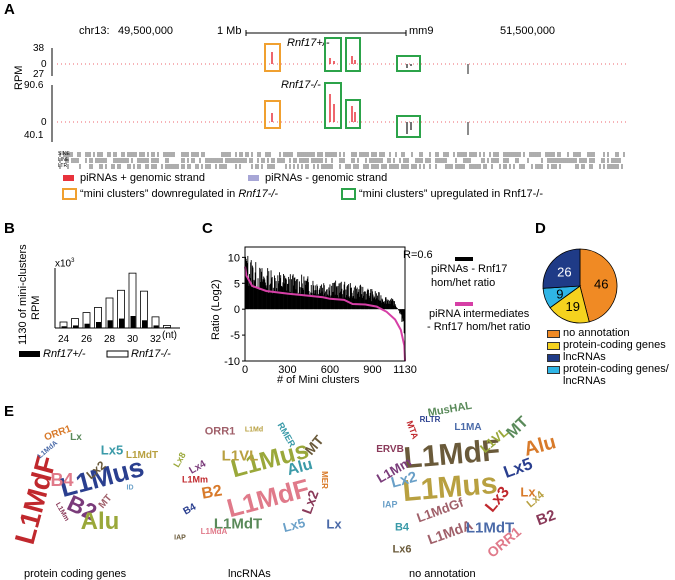 This screenshot has height=580, width=675. I want to click on panel-label-e: E, so click(9, 411).